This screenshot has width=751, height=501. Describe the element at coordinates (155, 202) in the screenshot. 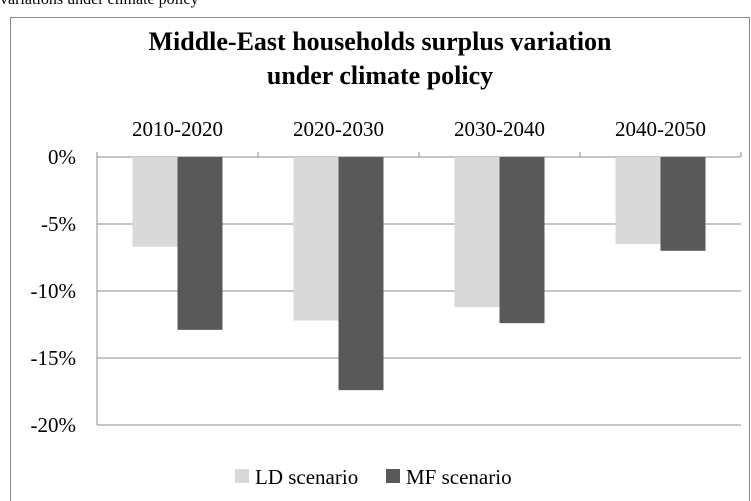

I see `bar-ld-2010-2020` at that location.